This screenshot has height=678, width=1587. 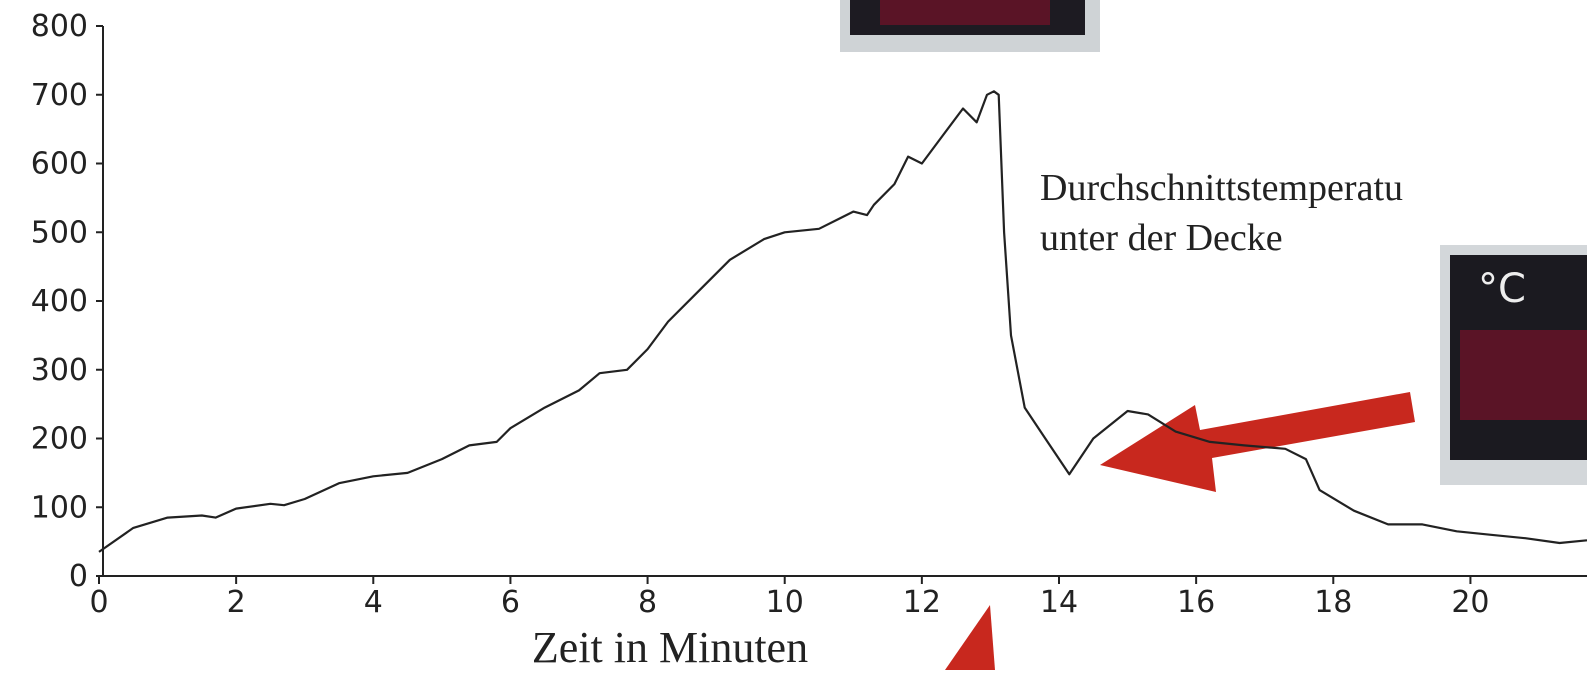 I want to click on x-tick-label: 10, so click(x=785, y=602).